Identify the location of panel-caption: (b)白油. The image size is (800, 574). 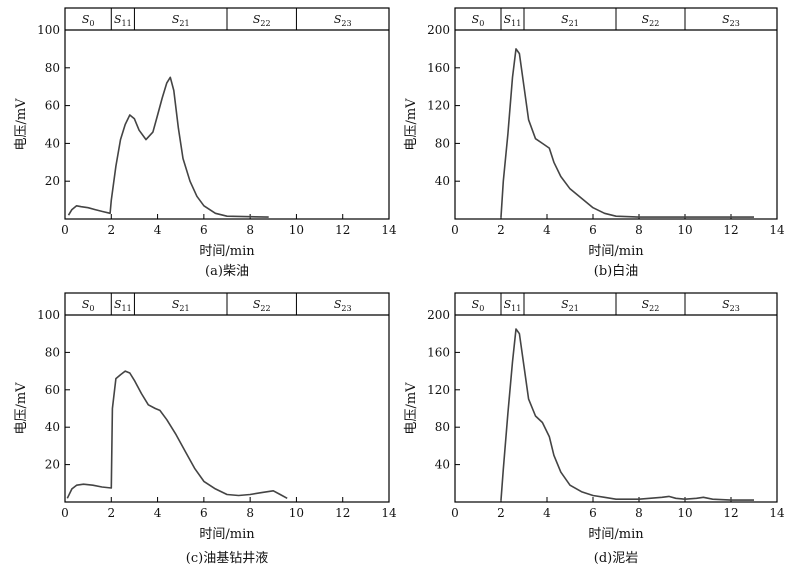
(616, 271).